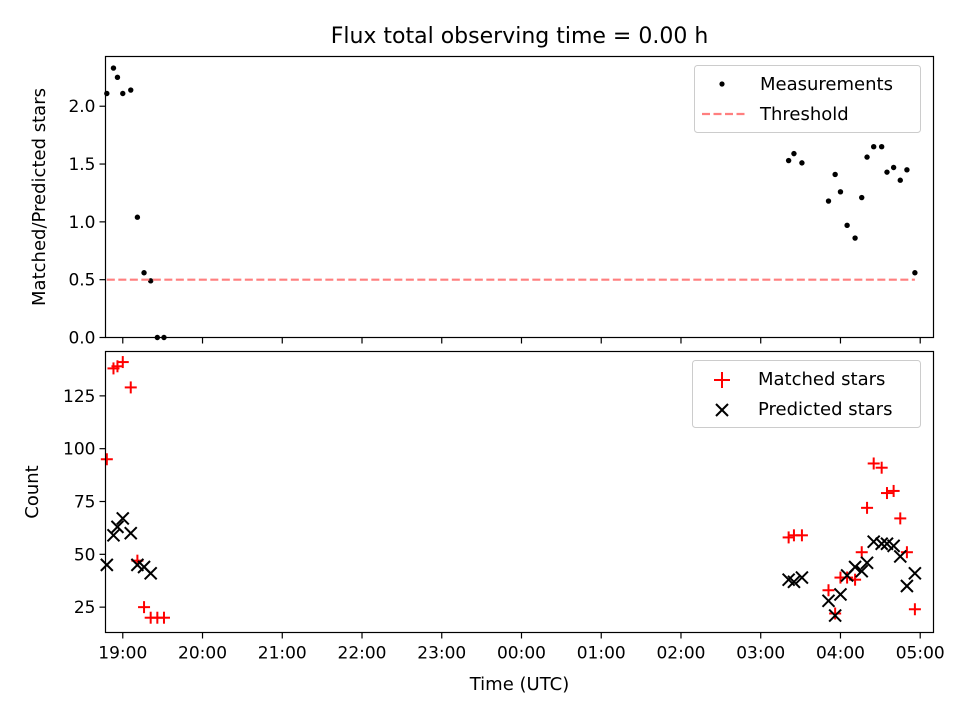 The width and height of the screenshot is (960, 720). I want to click on y-tick-label: 0.0, so click(81, 339).